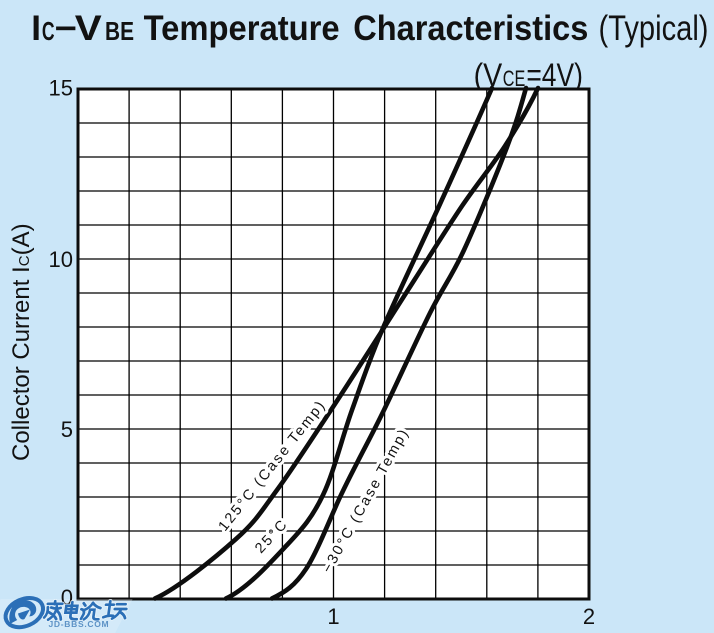 This screenshot has width=714, height=633. I want to click on svg-text: C, so click(48, 32).